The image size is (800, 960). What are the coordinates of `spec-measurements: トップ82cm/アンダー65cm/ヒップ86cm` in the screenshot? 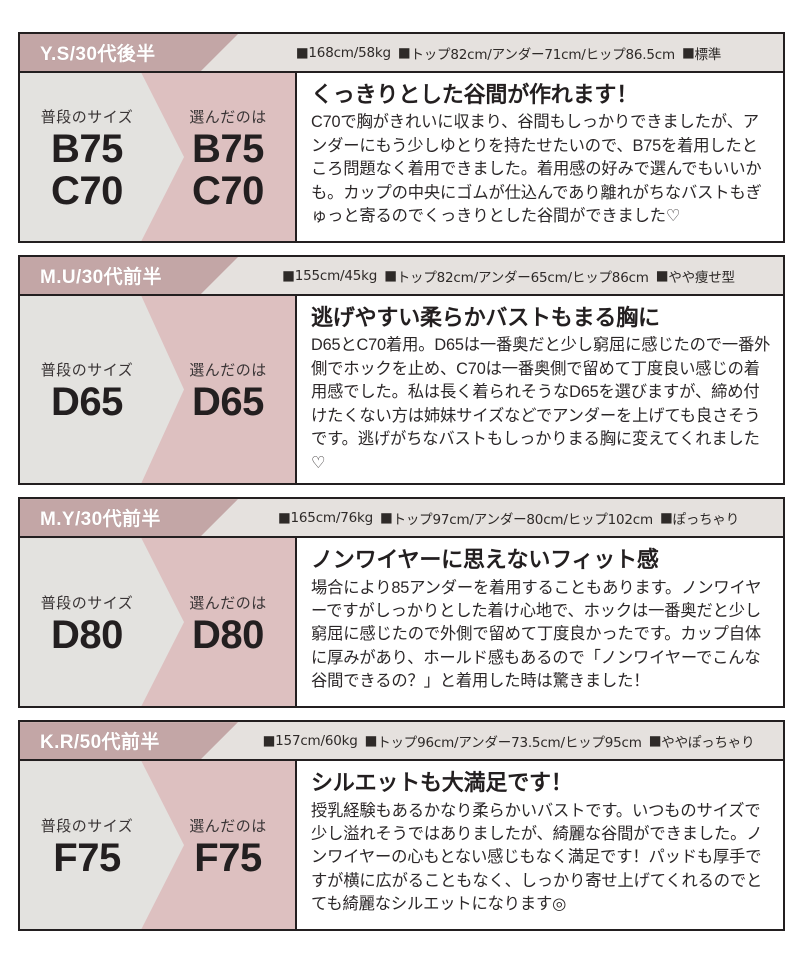 It's located at (522, 277).